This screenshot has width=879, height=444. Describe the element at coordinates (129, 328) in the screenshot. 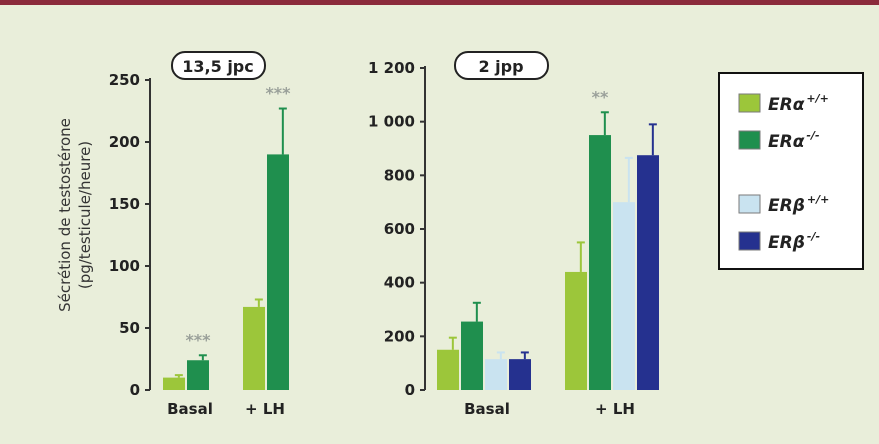

I see `y-tick-label: 50` at that location.